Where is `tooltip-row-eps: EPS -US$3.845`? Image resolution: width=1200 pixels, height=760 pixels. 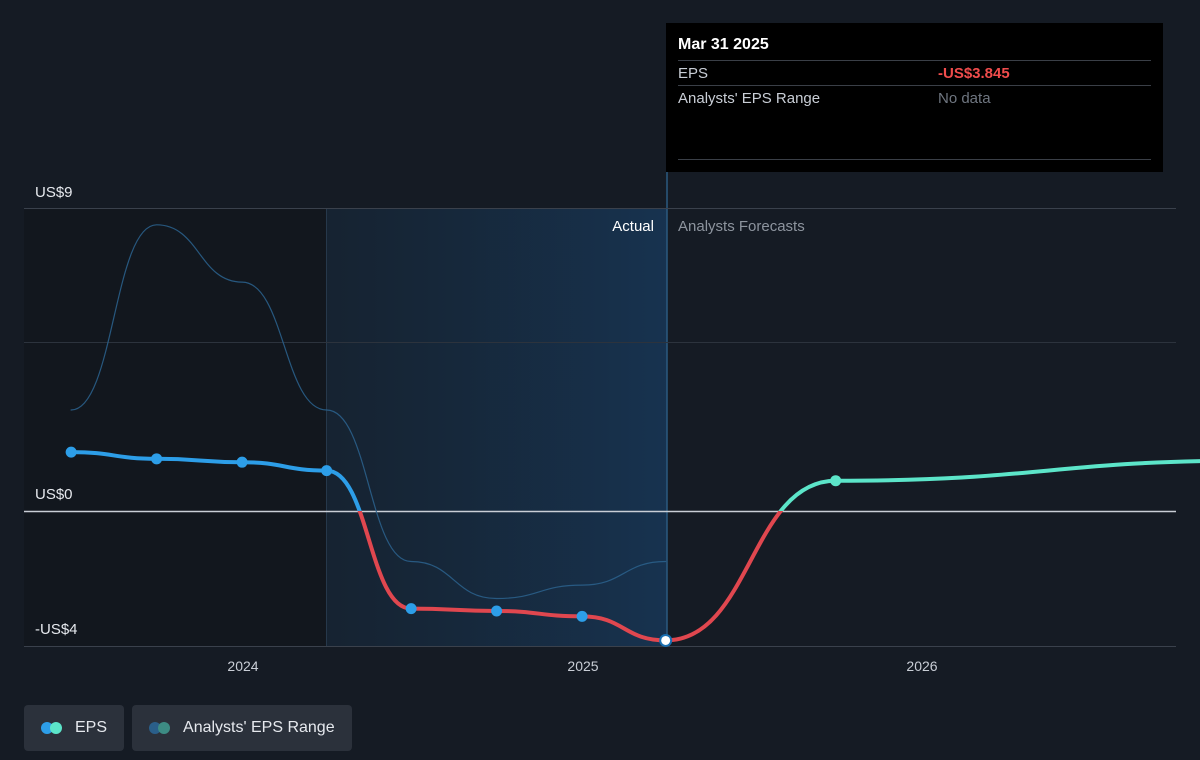 tooltip-row-eps: EPS -US$3.845 is located at coordinates (914, 72).